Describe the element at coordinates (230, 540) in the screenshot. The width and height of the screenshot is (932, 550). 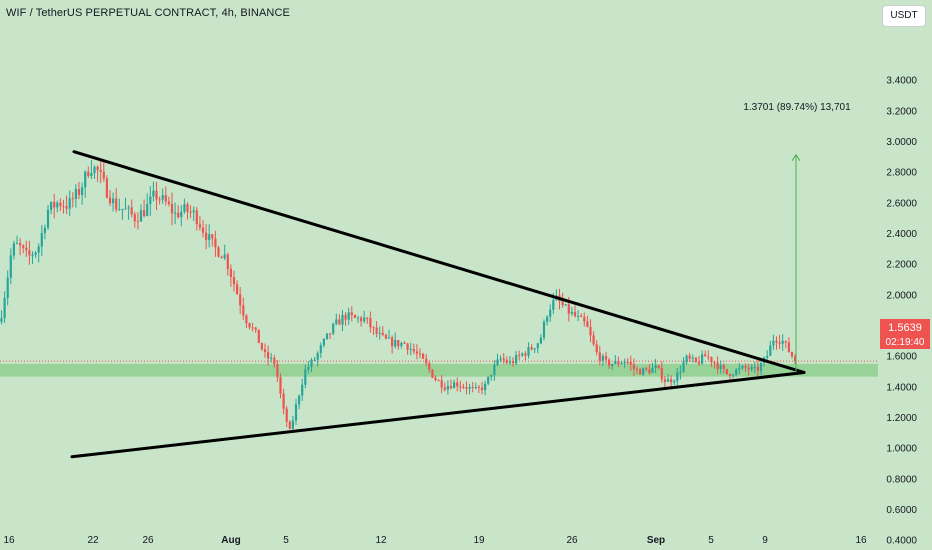
I see `time-tick-label: Aug` at that location.